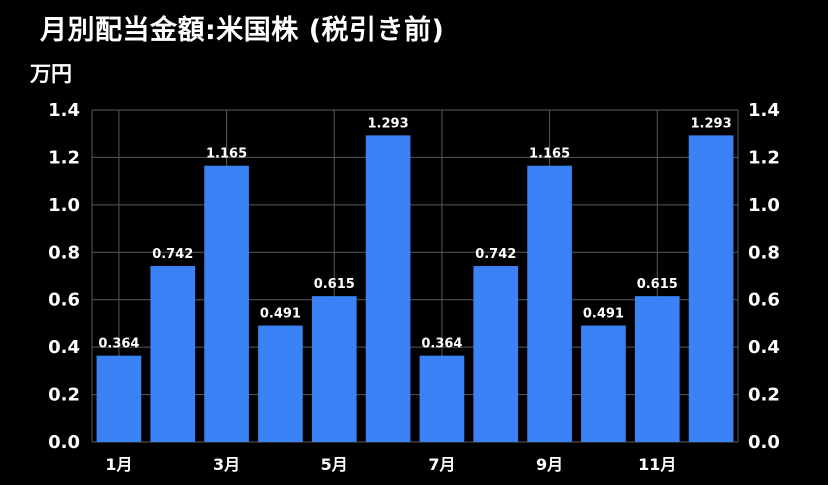 The height and width of the screenshot is (485, 828). What do you see at coordinates (226, 464) in the screenshot?
I see `x-tick-label: 3月` at bounding box center [226, 464].